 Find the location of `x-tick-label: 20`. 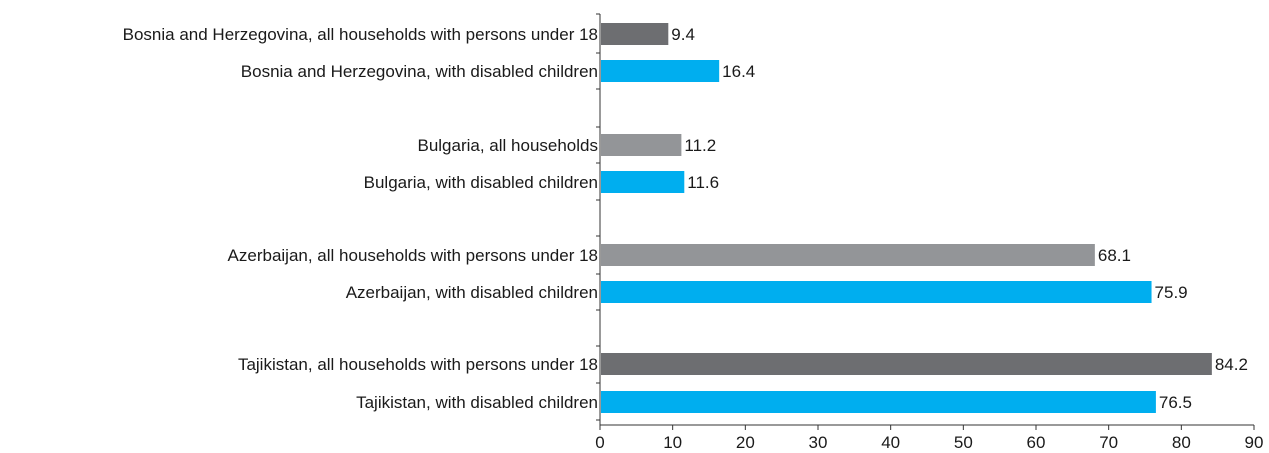

x-tick-label: 20 is located at coordinates (745, 442).